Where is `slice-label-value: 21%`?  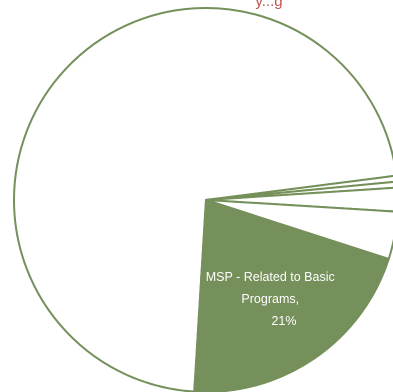 slice-label-value: 21% is located at coordinates (283, 321).